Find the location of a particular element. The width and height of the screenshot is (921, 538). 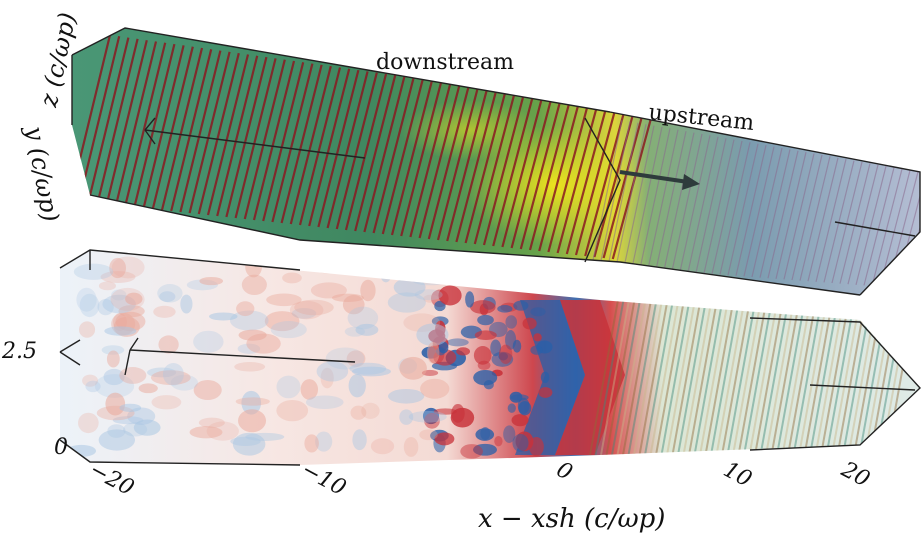

shock-front-red-band is located at coordinates (590, 377).